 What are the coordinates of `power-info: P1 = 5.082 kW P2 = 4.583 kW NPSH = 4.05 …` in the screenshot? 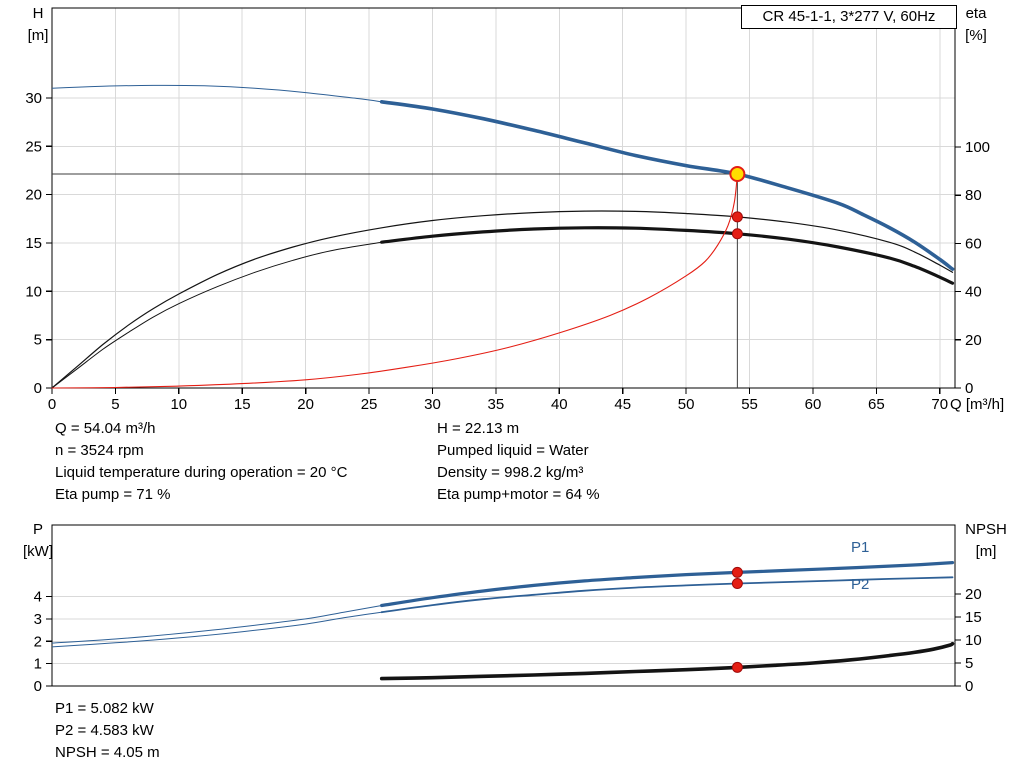 It's located at (107, 731).